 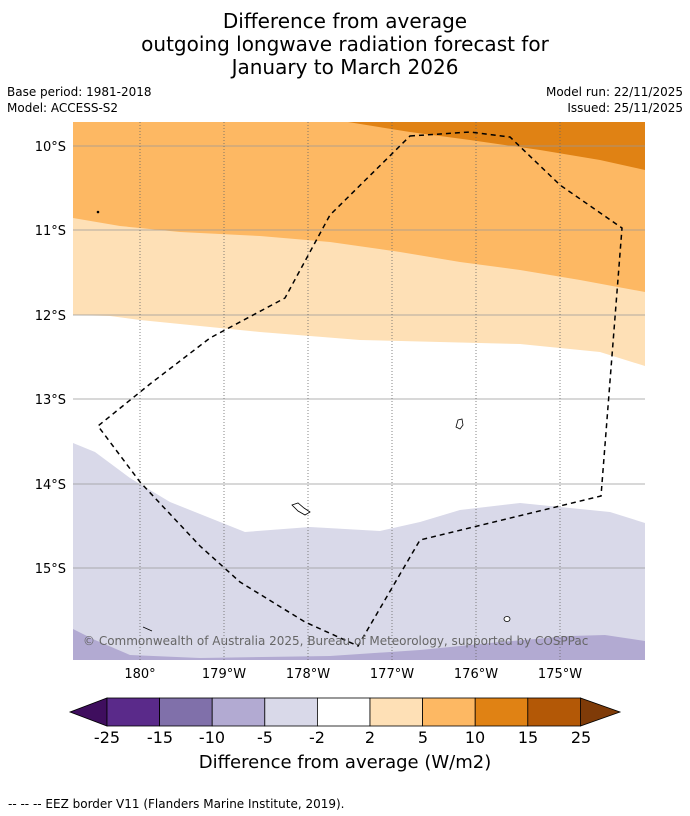 I want to click on lon-label-178w: 178°W, so click(x=308, y=674).